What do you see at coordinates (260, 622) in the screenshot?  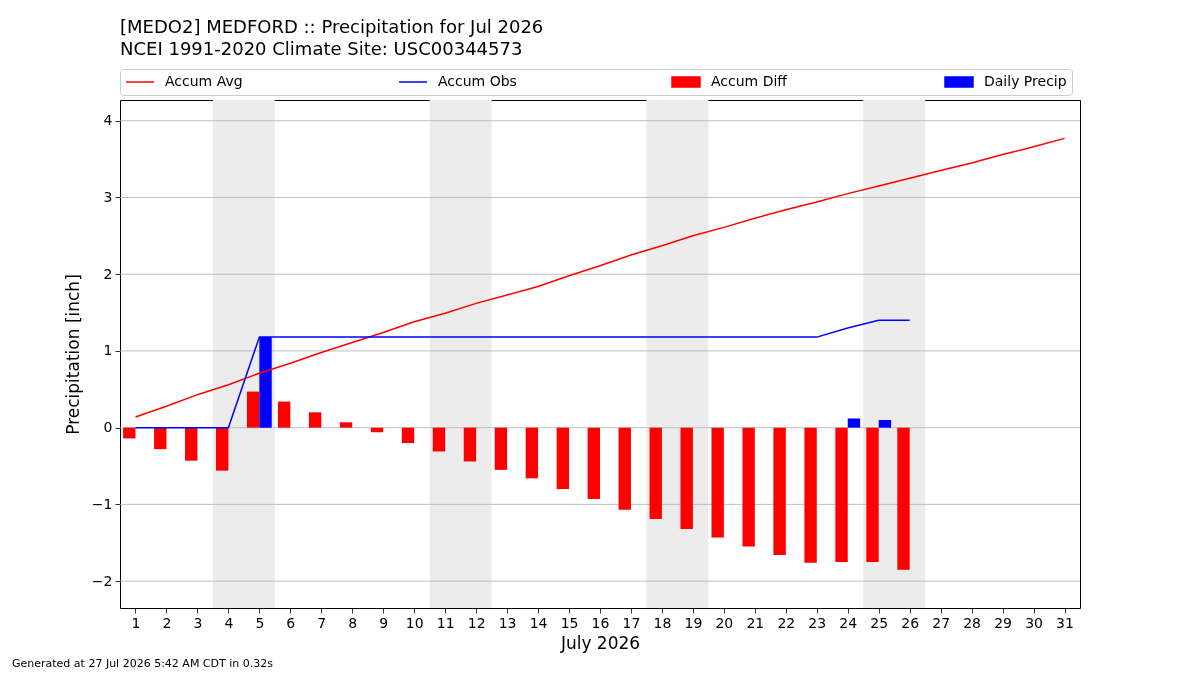 I see `x-tick-label: 5` at bounding box center [260, 622].